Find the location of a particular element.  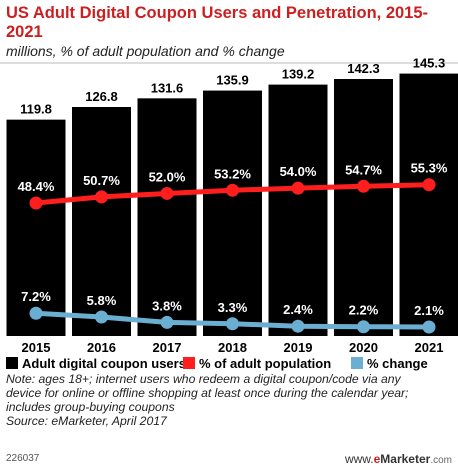

population-label: 48.4% is located at coordinates (36, 186).